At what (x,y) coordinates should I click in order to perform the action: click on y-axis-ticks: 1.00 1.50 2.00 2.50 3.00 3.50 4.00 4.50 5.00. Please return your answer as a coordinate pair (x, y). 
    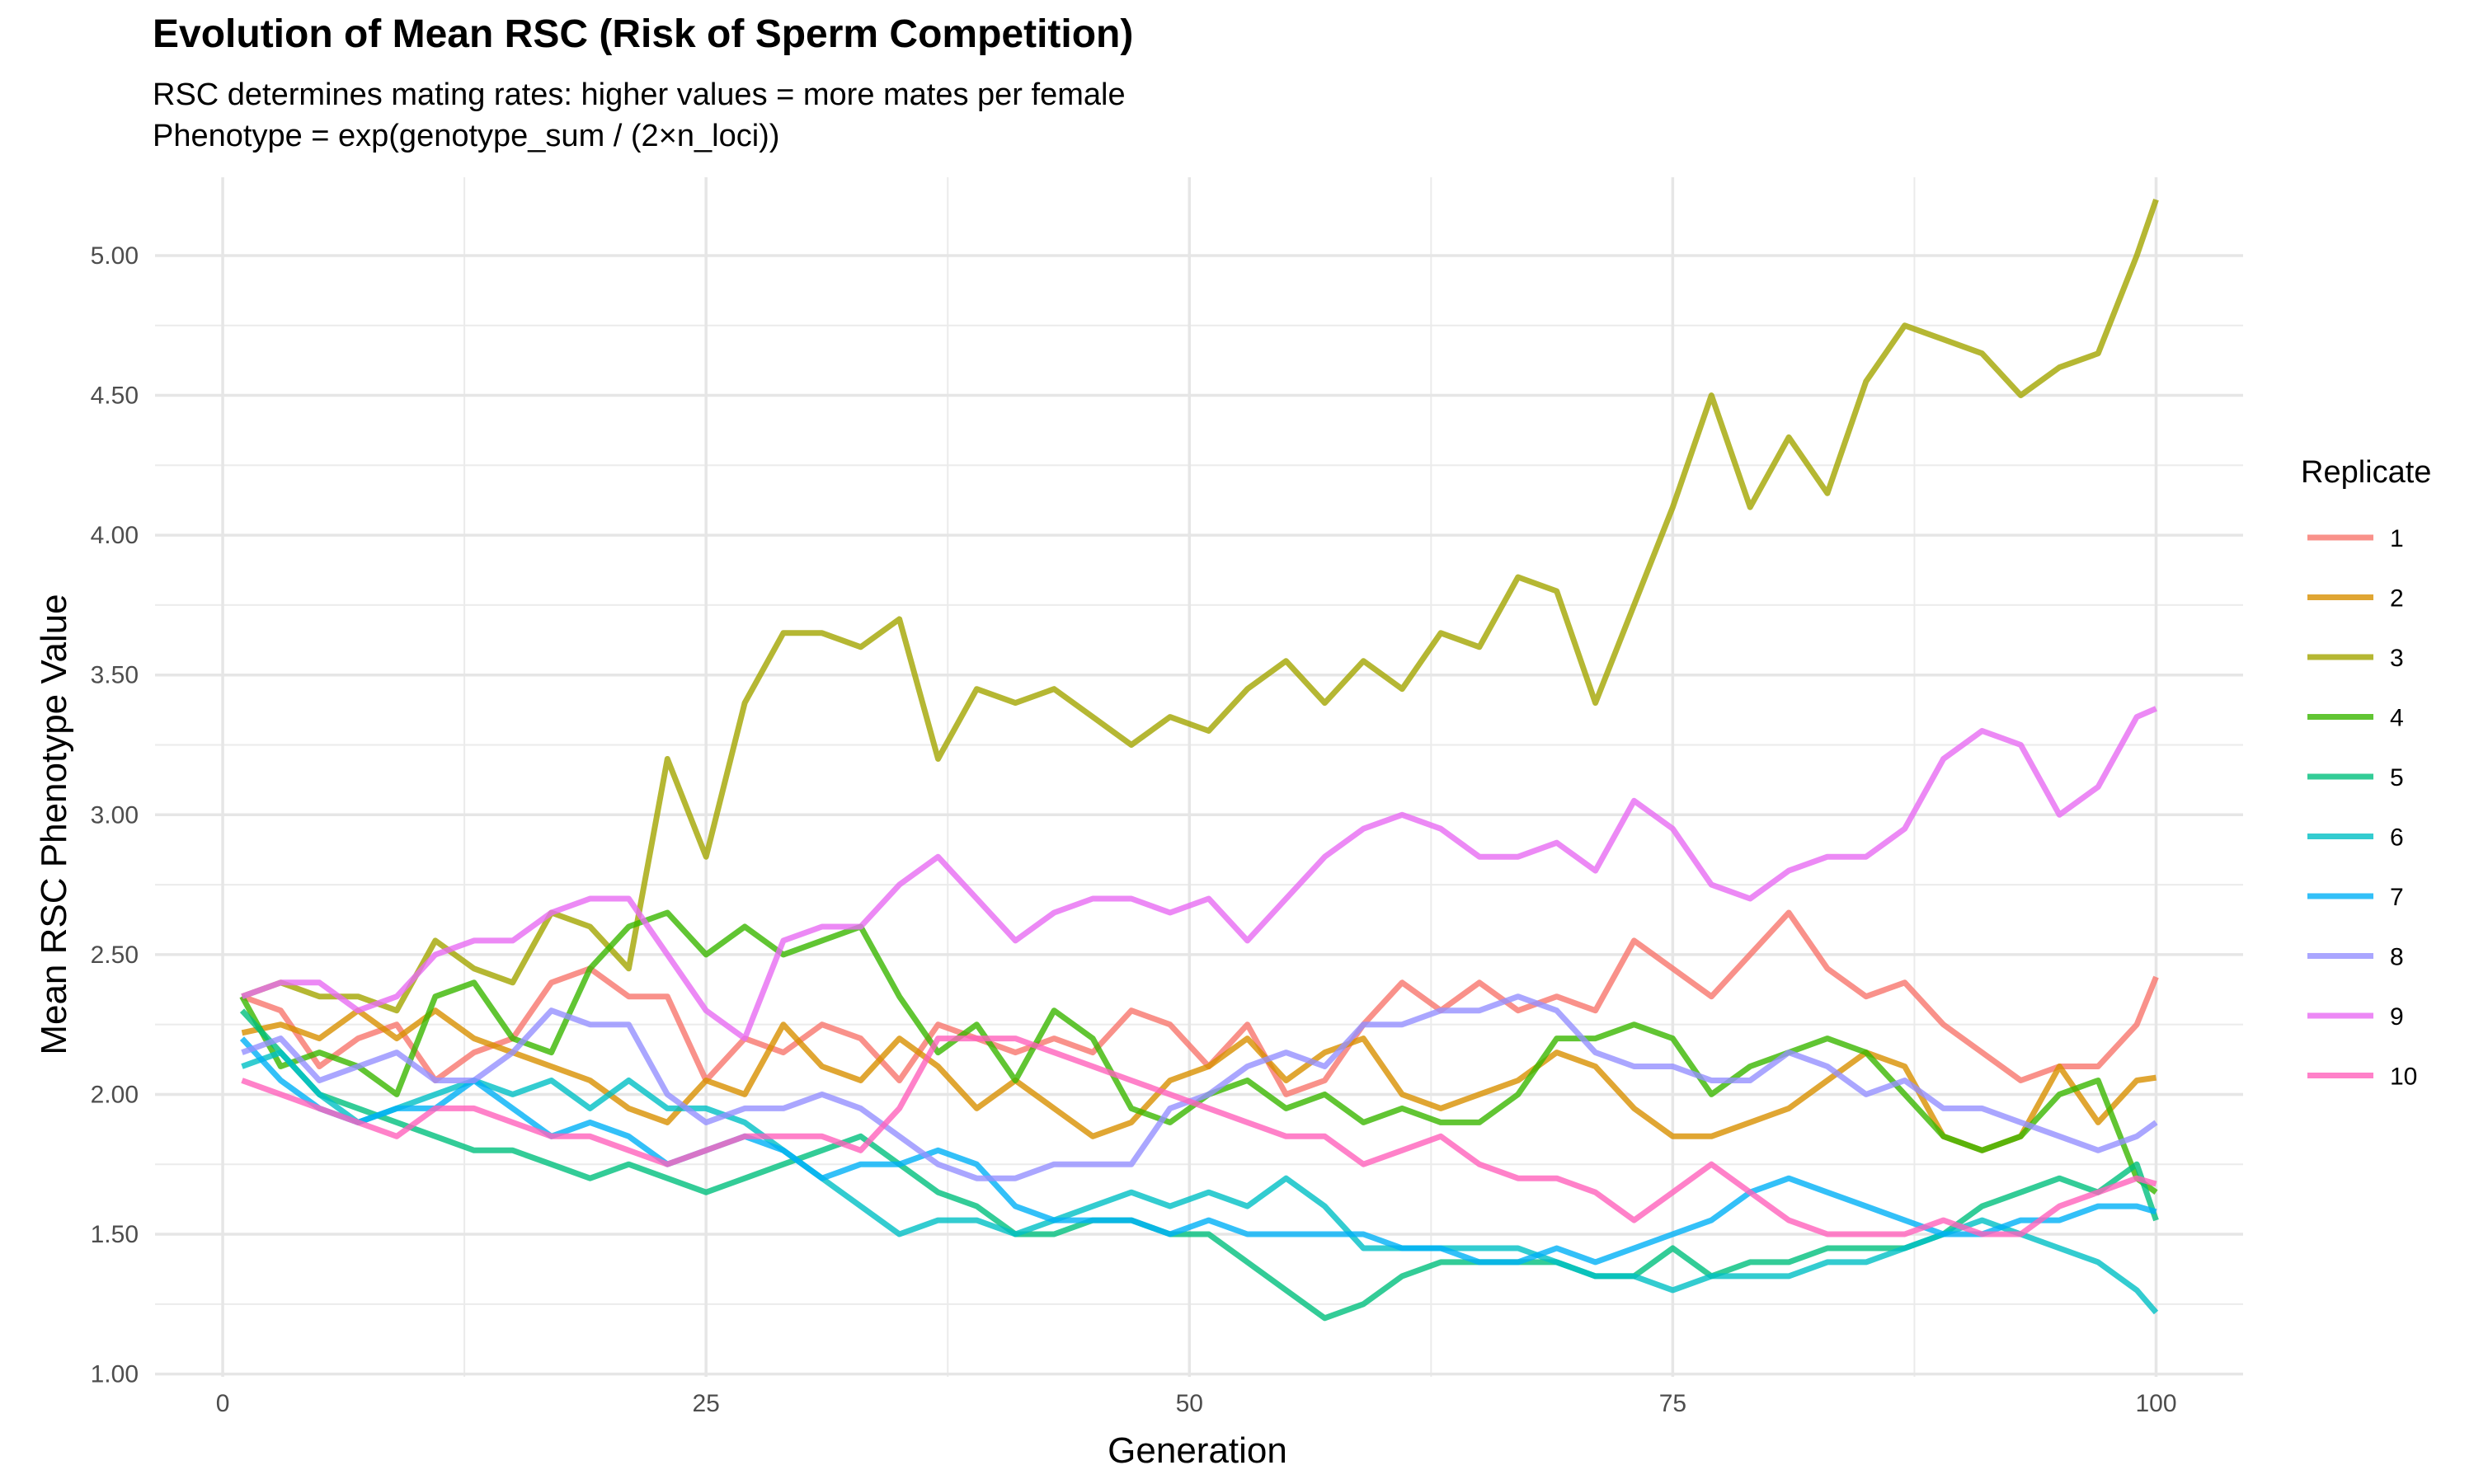
    Looking at the image, I should click on (115, 815).